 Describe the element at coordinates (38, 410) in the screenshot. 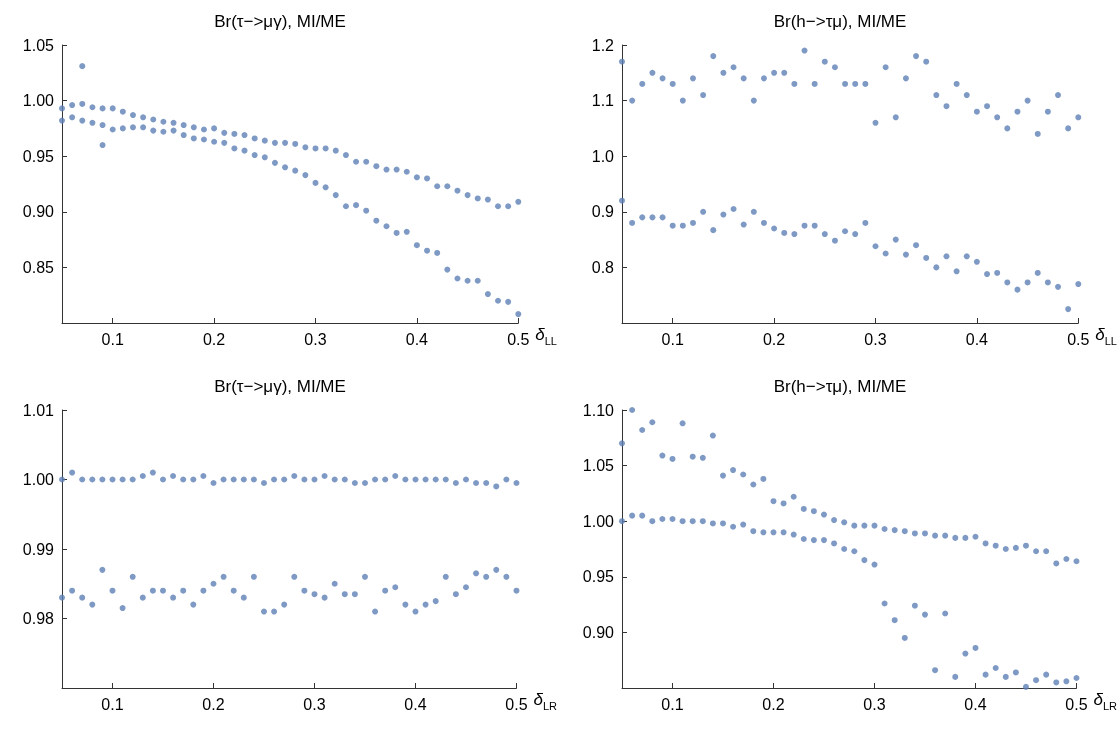

I see `y-tick-label: 1.01` at that location.